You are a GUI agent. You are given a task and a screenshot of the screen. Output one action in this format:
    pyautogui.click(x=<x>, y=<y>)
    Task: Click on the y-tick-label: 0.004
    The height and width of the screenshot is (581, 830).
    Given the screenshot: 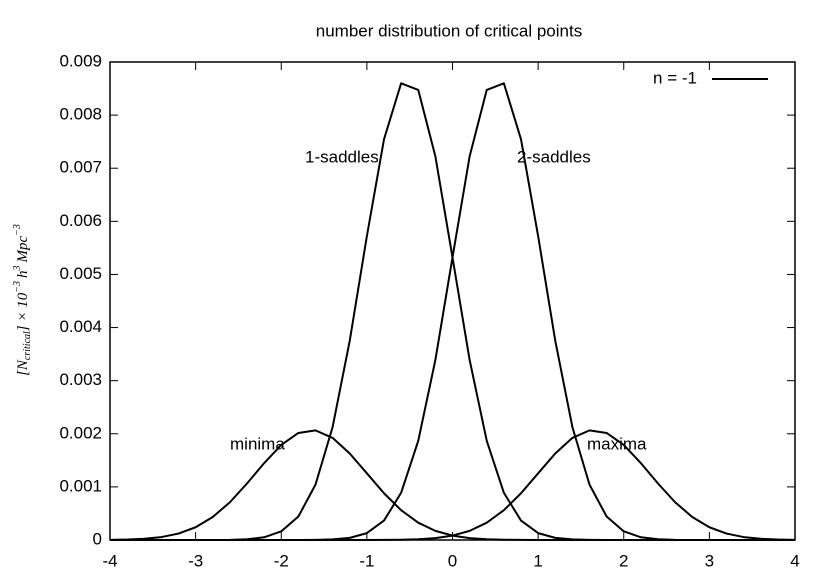 What is the action you would take?
    pyautogui.click(x=80, y=326)
    